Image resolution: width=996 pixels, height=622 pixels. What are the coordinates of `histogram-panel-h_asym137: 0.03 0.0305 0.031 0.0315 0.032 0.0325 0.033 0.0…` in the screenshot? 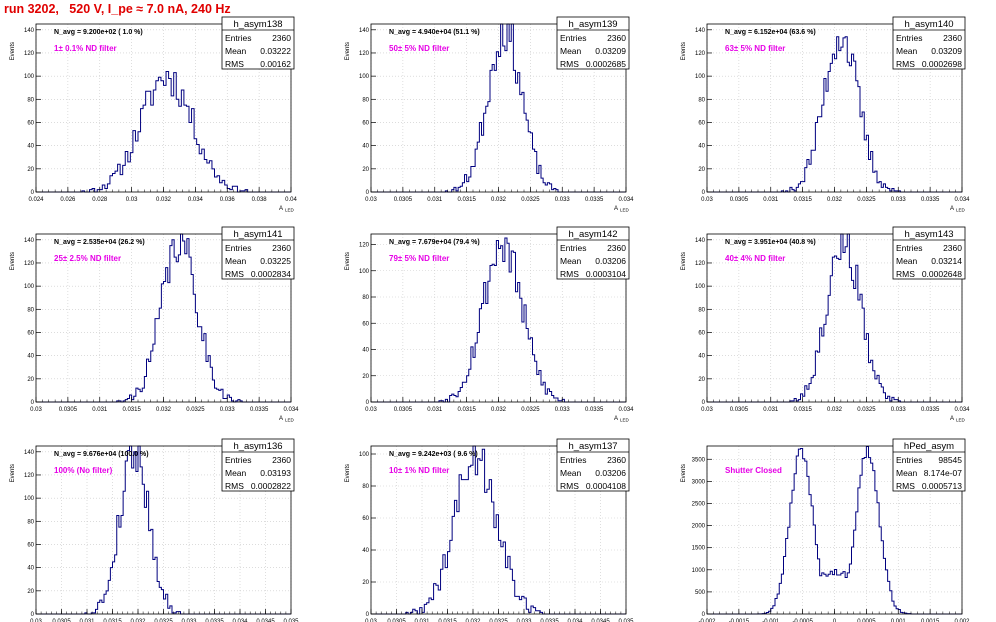 It's located at (489, 530).